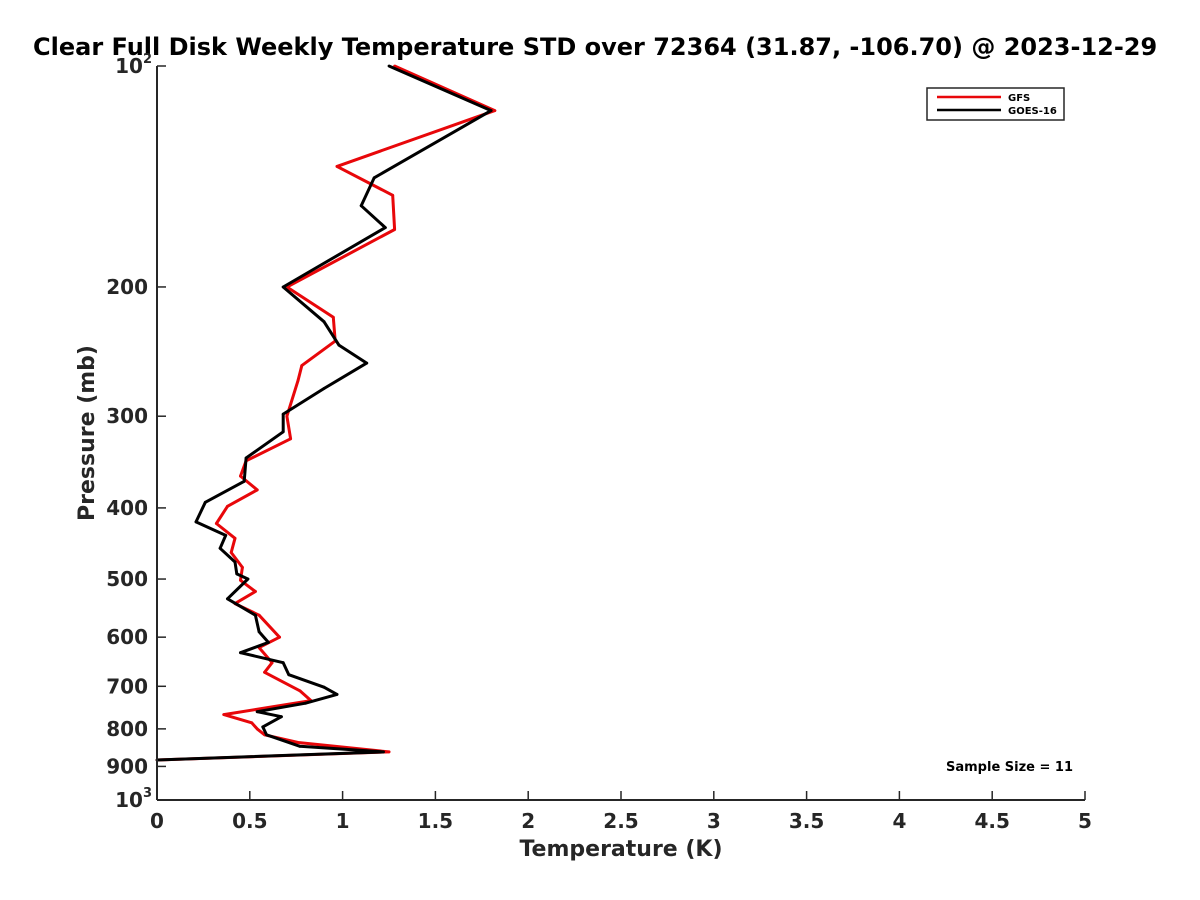 The height and width of the screenshot is (900, 1200). What do you see at coordinates (127, 579) in the screenshot?
I see `y-tick-label: 500` at bounding box center [127, 579].